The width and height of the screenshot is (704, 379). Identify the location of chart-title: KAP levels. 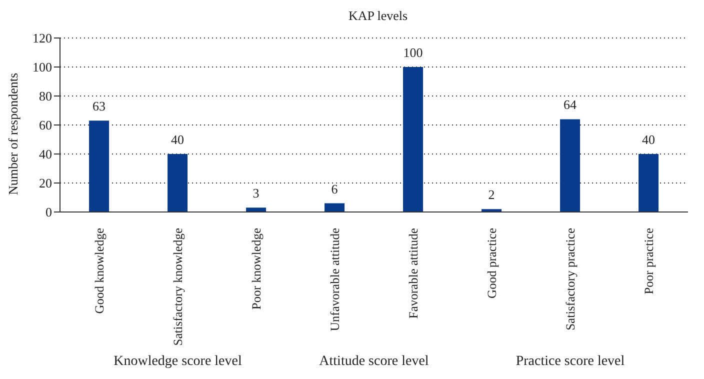
(378, 16).